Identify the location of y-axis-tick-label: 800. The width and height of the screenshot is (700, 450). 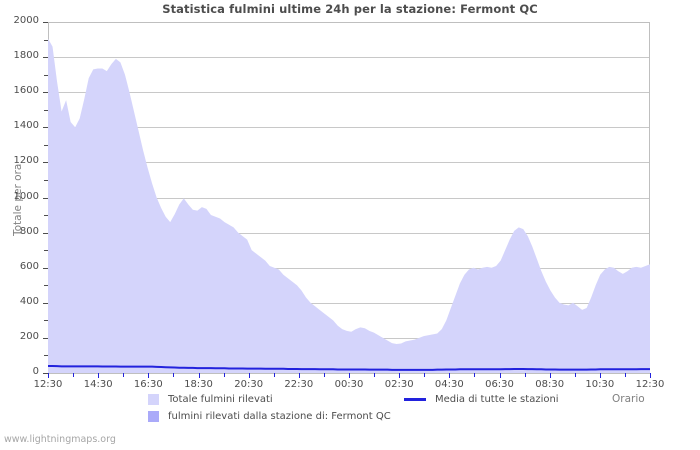
(29, 231).